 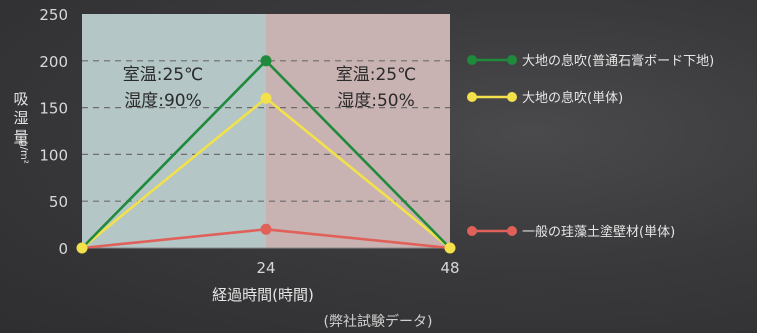 I want to click on condition-2-line-1: 室温:25℃, so click(x=376, y=75).